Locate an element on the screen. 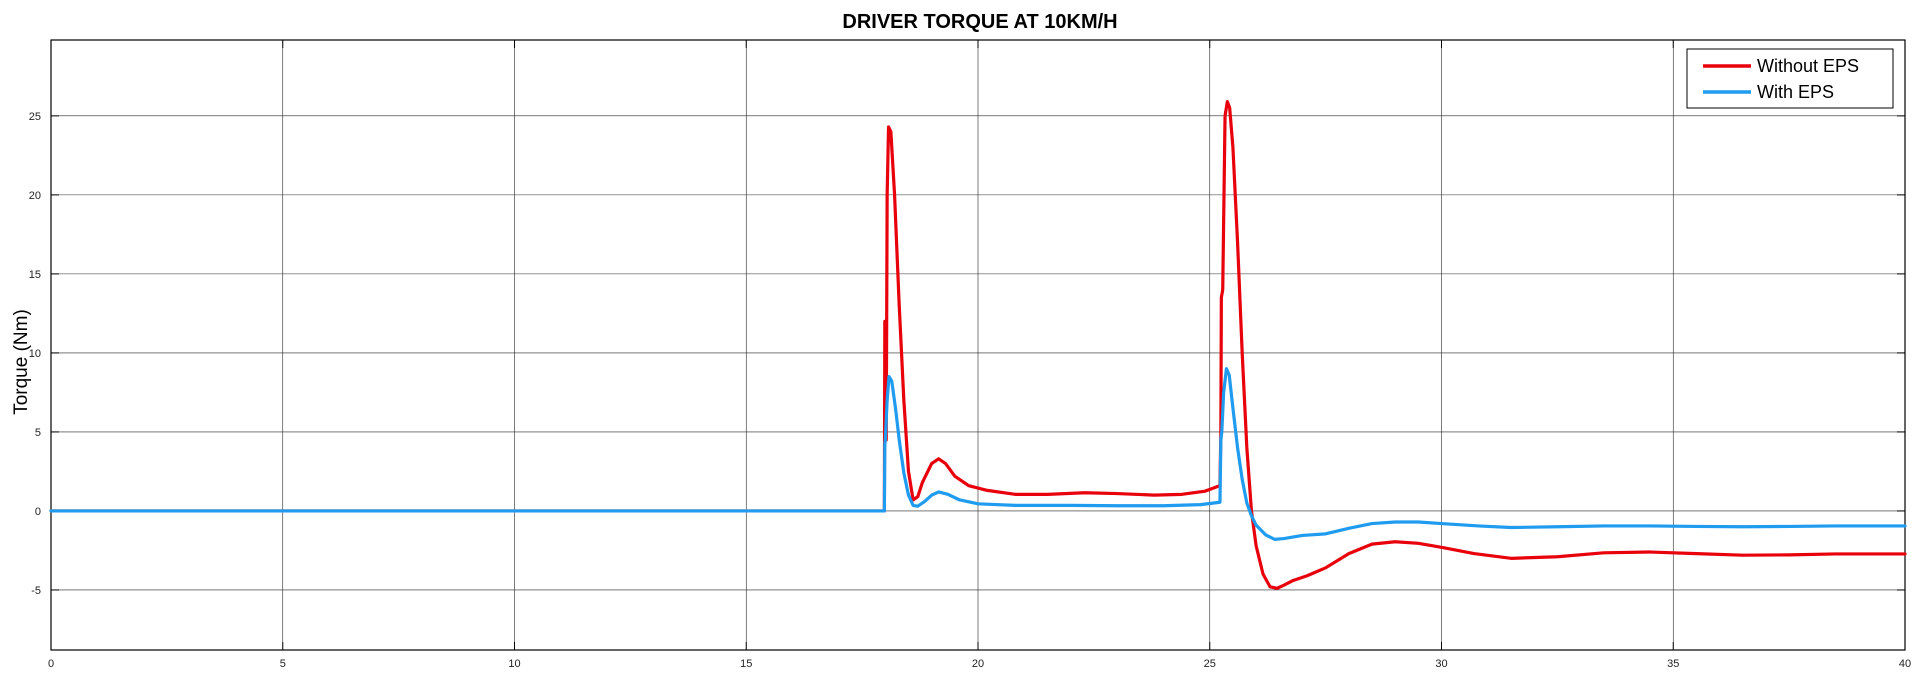 This screenshot has height=675, width=1920. legend: Without EPS With EPS is located at coordinates (1790, 78).